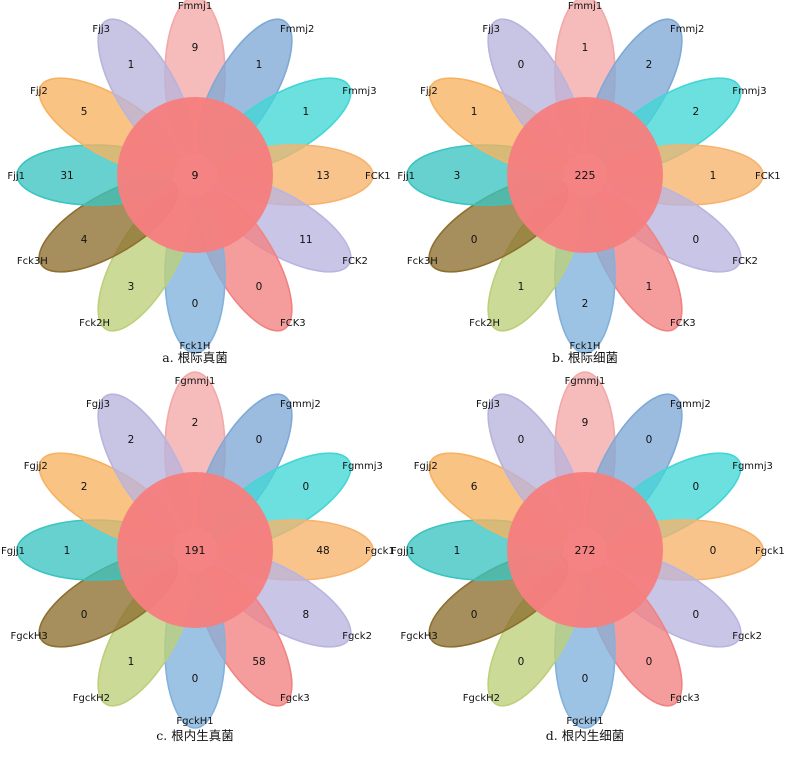  Describe the element at coordinates (322, 551) in the screenshot. I see `petal-count: 48` at that location.